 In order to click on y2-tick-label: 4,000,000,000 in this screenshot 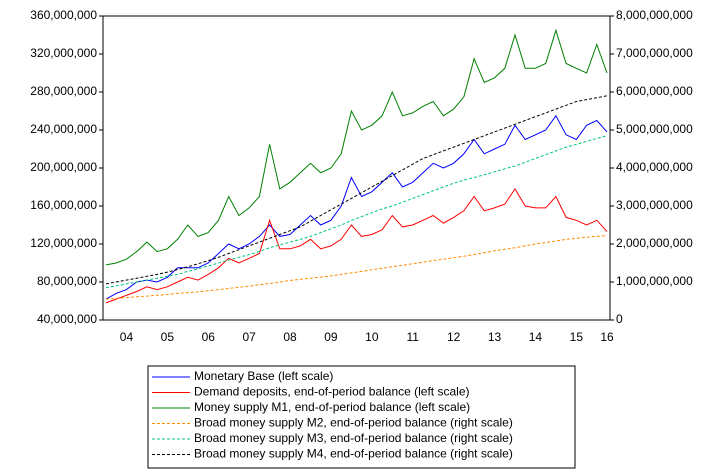, I will do `click(654, 167)`.